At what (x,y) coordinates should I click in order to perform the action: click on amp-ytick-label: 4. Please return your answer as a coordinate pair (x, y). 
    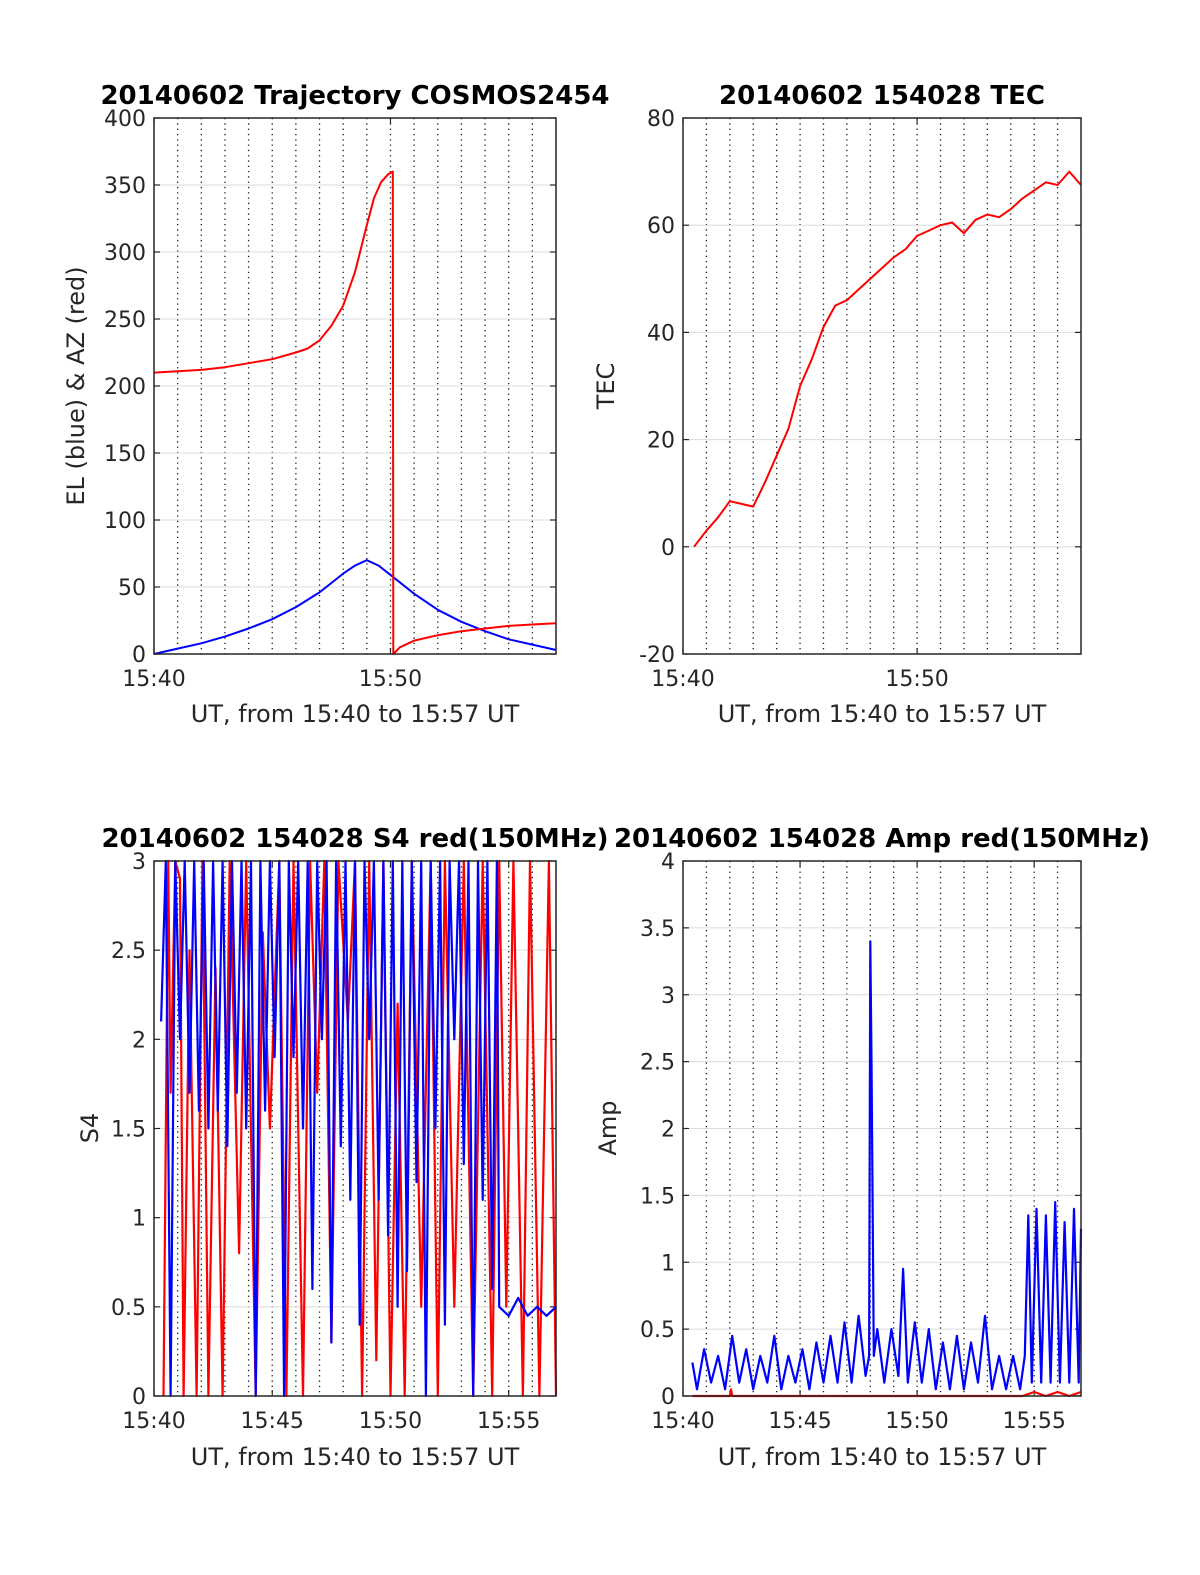
    Looking at the image, I should click on (668, 862).